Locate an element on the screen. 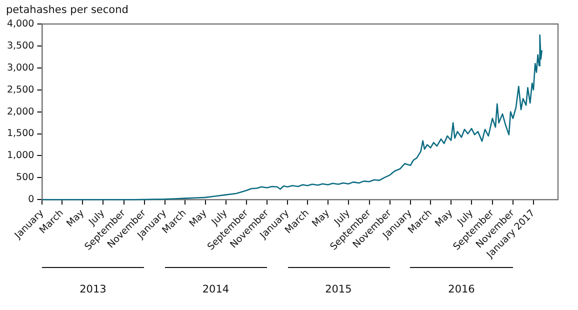  y-tick-label: 500 is located at coordinates (25, 178).